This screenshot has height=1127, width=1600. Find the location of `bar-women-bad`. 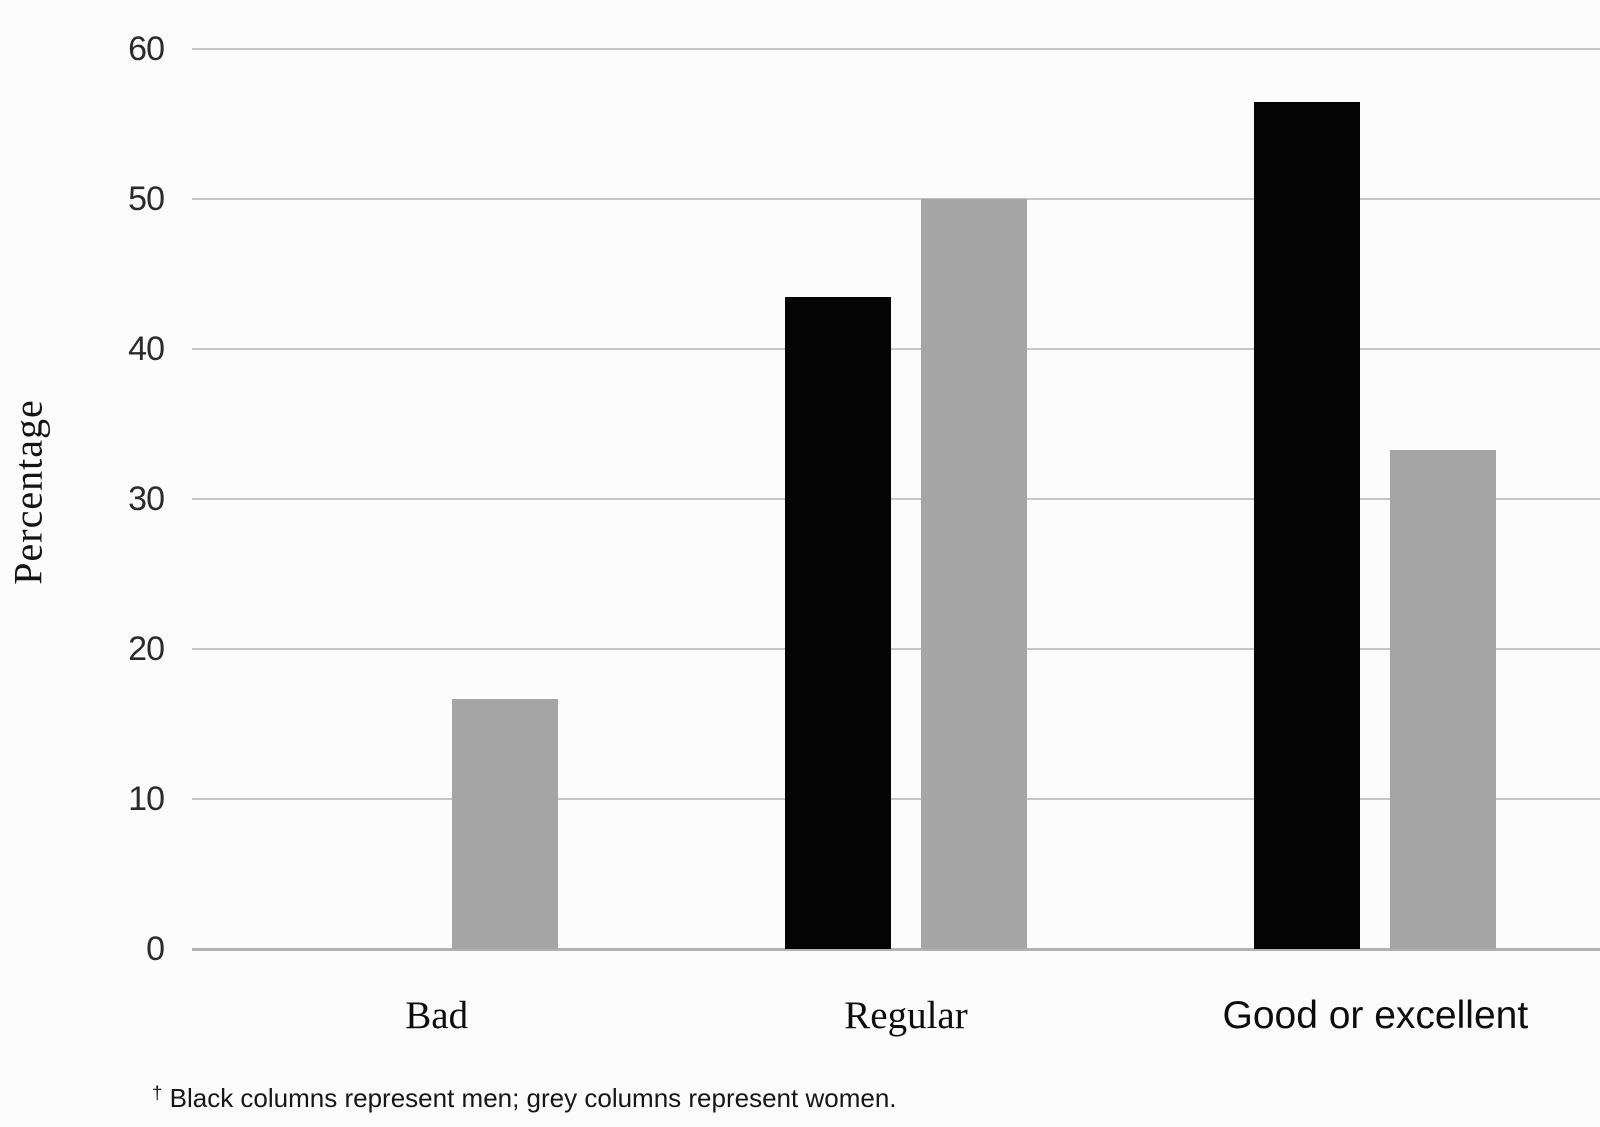

bar-women-bad is located at coordinates (504, 823).